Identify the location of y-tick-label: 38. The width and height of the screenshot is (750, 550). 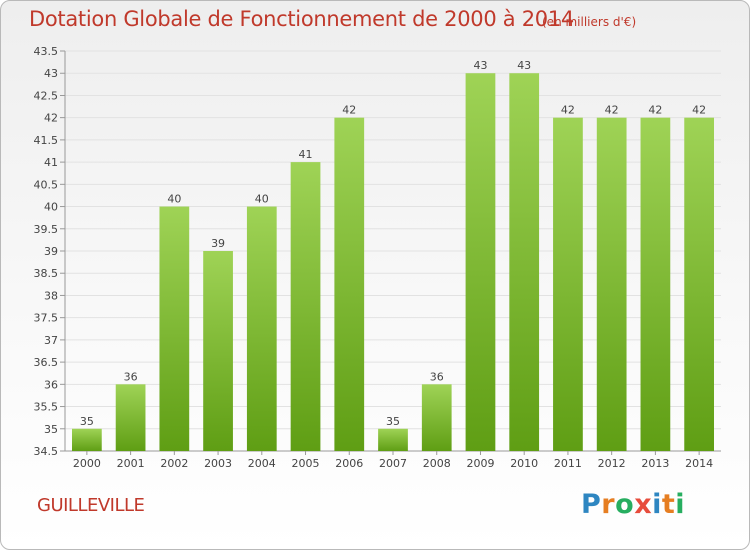
(51, 295).